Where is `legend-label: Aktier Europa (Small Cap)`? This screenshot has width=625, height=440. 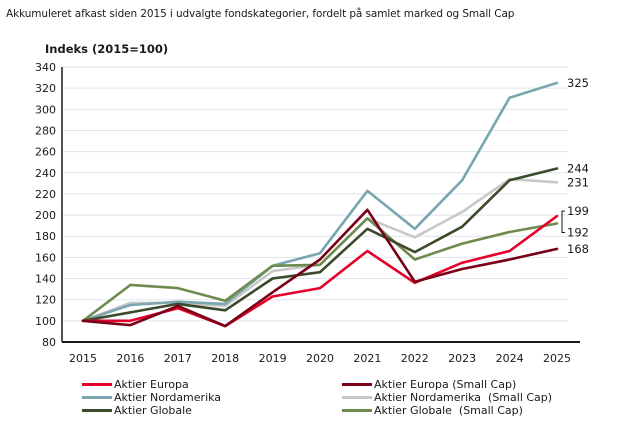 legend-label: Aktier Europa (Small Cap) is located at coordinates (445, 384).